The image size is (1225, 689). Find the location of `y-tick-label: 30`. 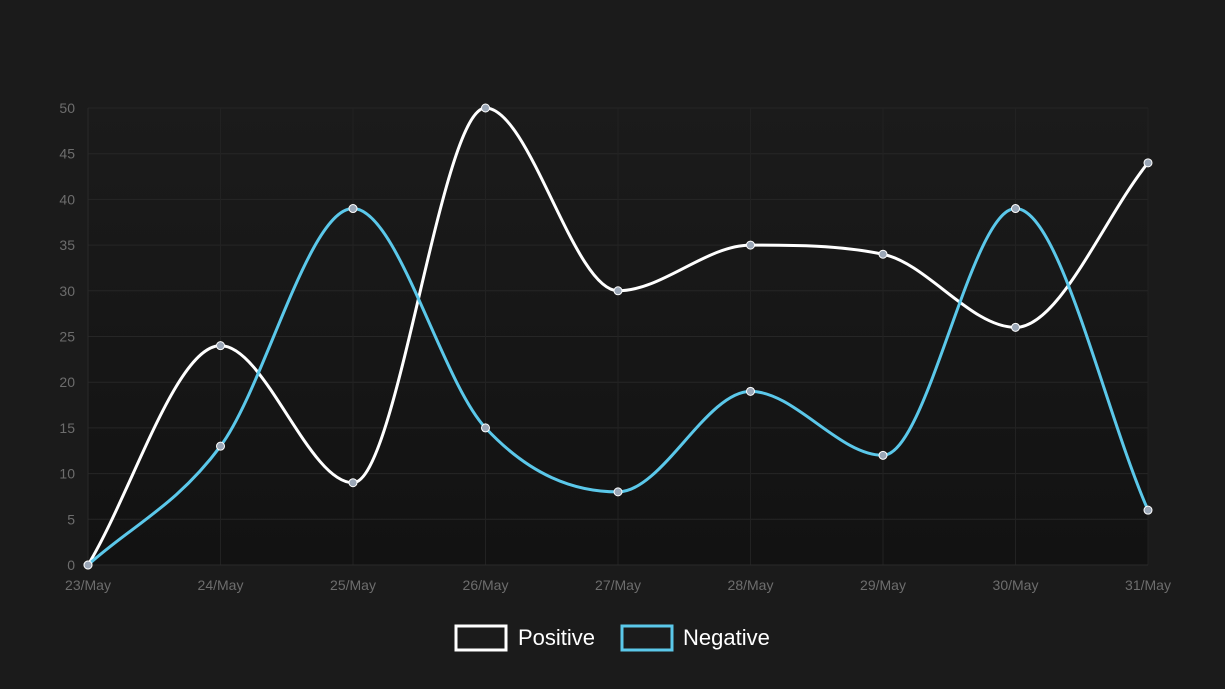

y-tick-label: 30 is located at coordinates (67, 291).